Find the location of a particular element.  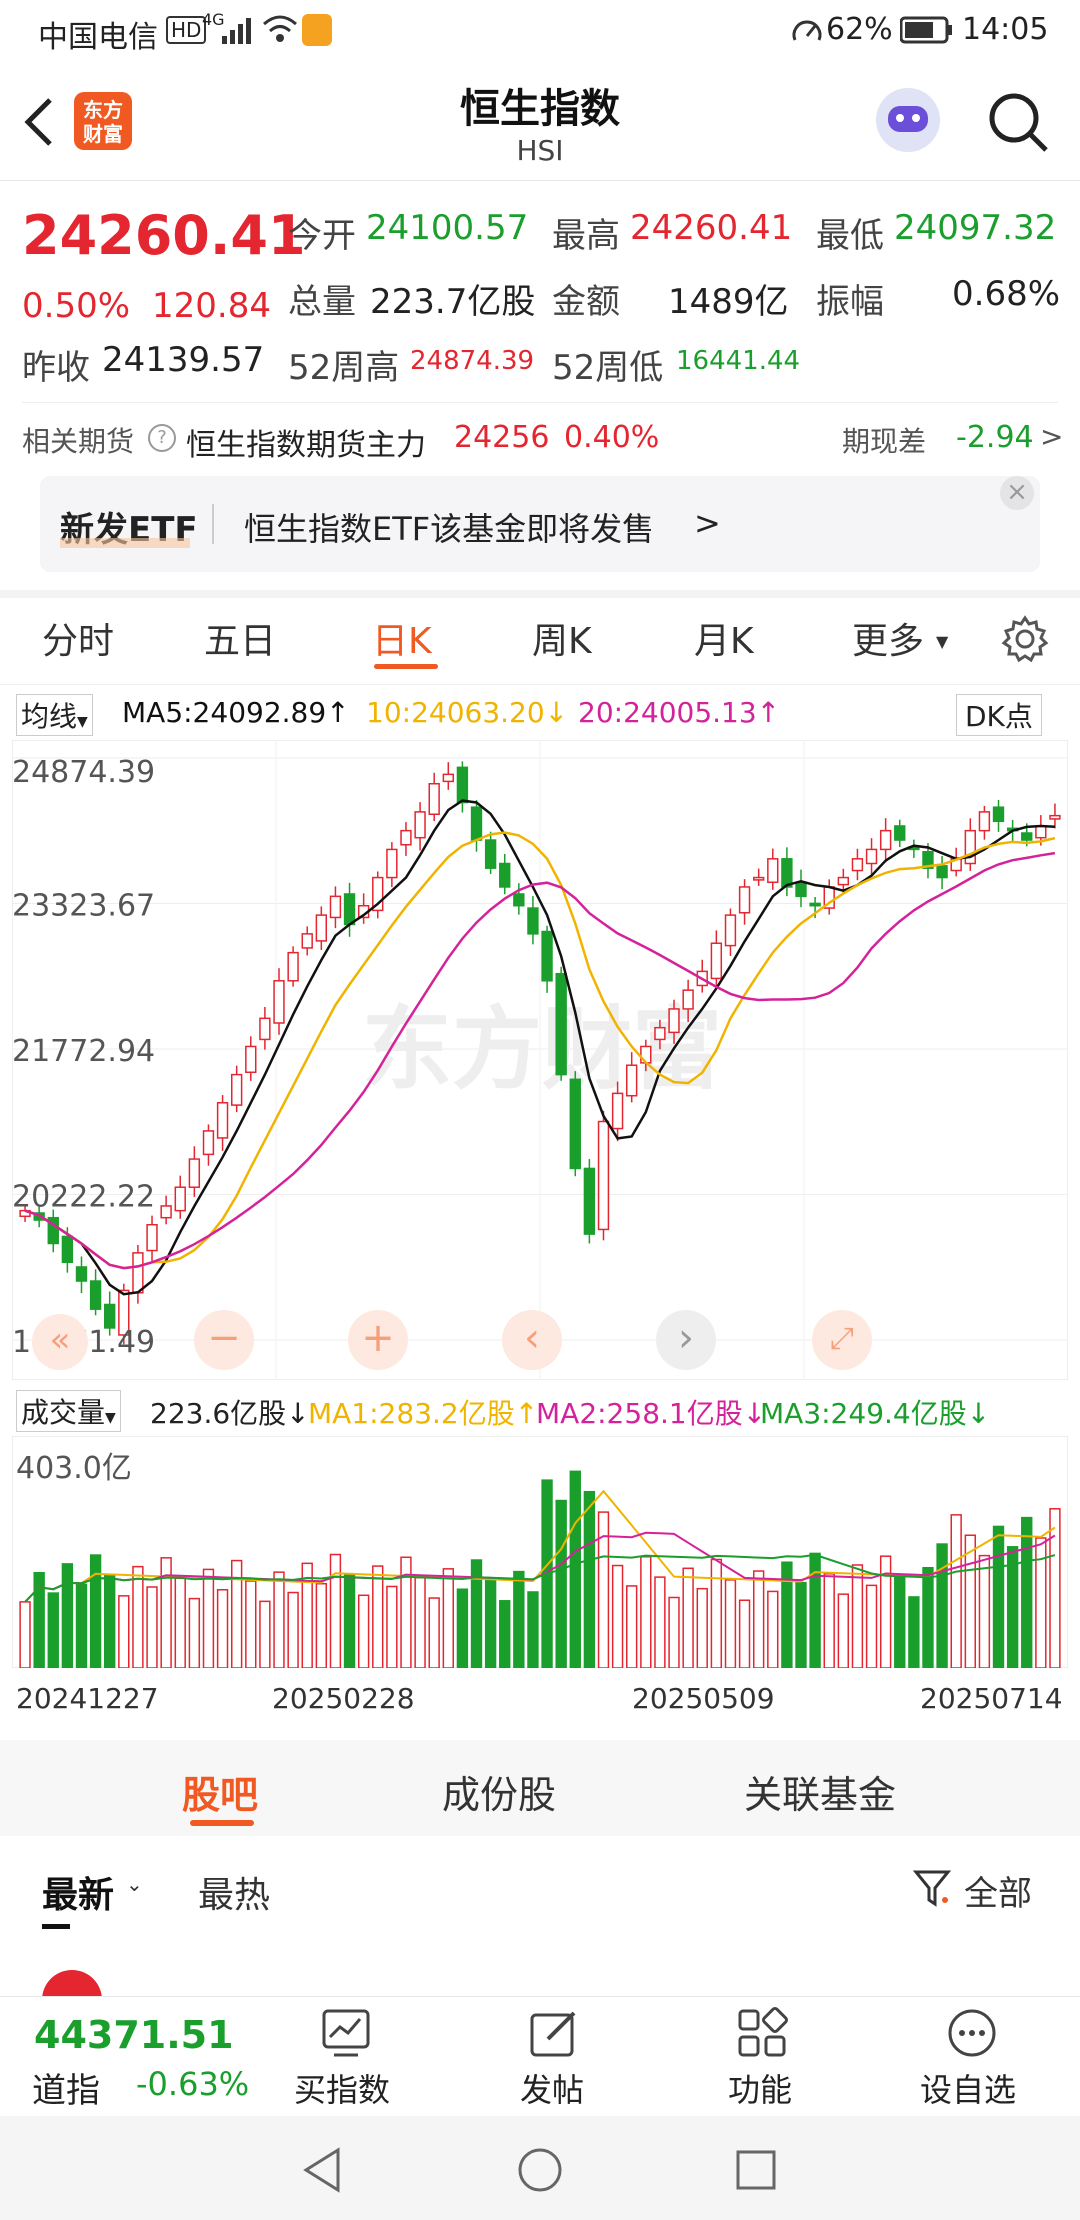

nav-home-icon is located at coordinates (540, 2170).